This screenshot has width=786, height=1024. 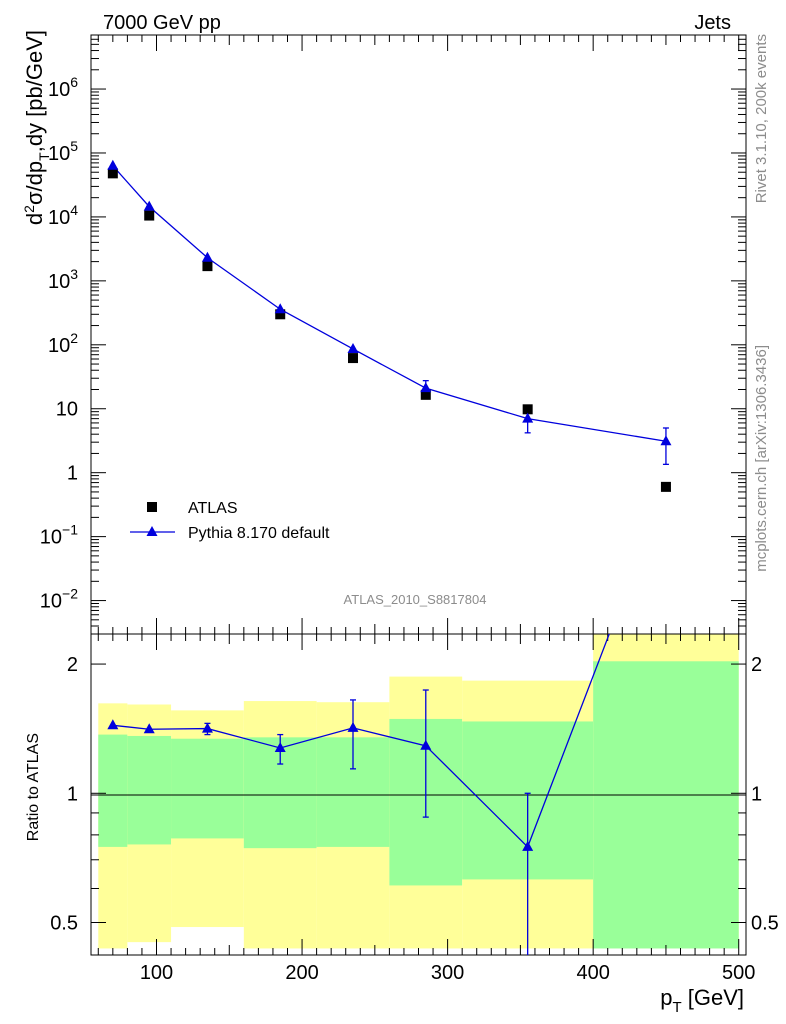 What do you see at coordinates (738, 973) in the screenshot?
I see `x-tick-label: 500` at bounding box center [738, 973].